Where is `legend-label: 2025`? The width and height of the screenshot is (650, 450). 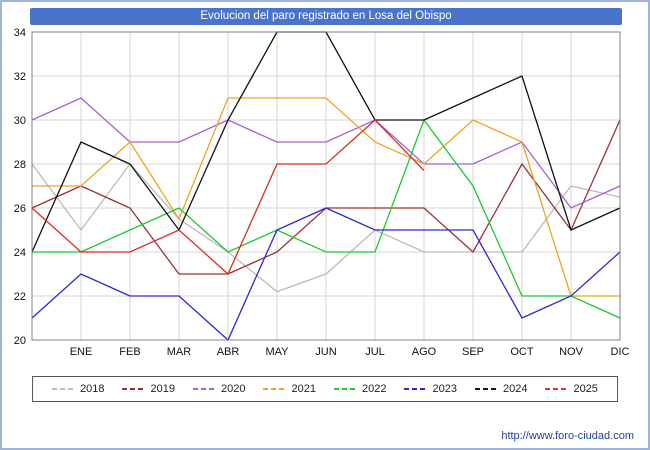 legend-label: 2025 is located at coordinates (585, 389).